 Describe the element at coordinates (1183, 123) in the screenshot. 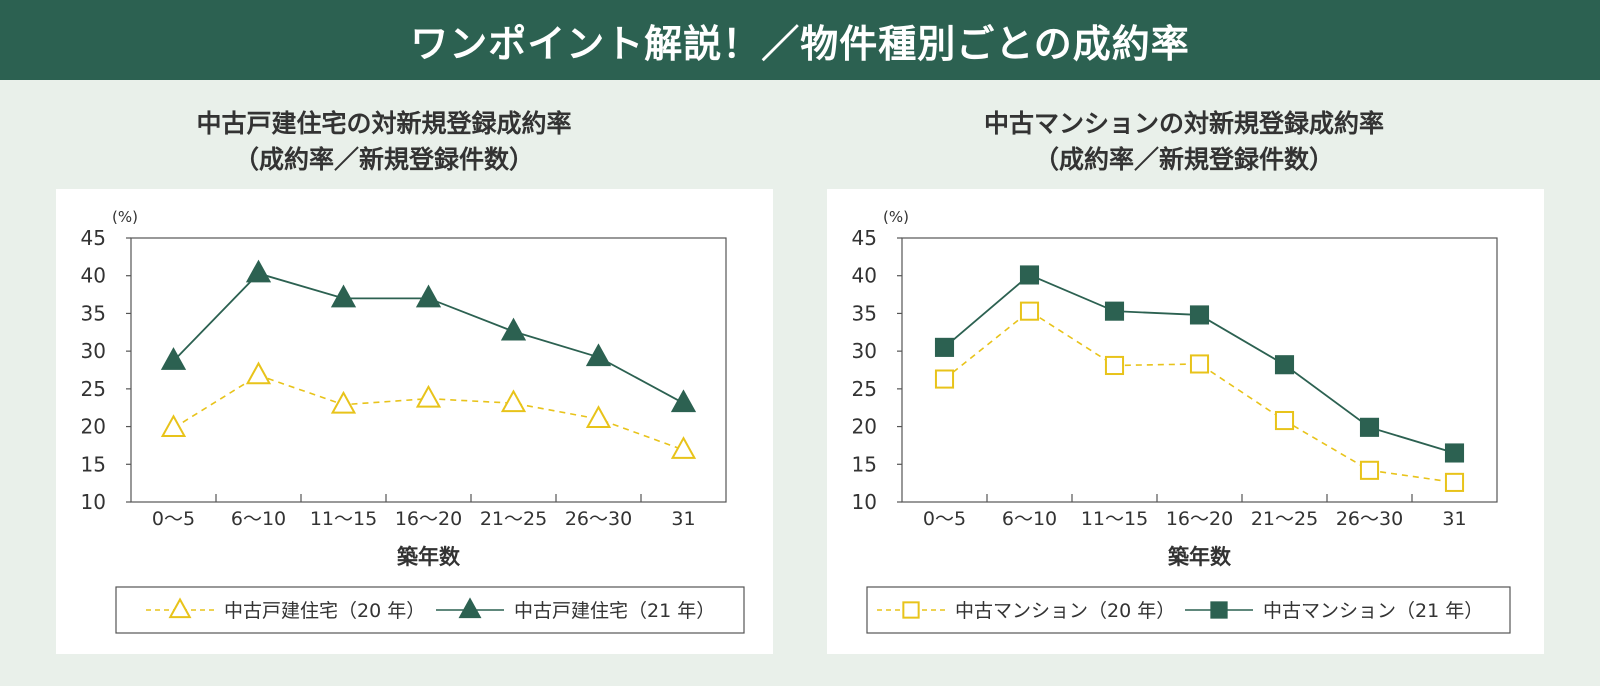

I see `chart-title-line1: 中古マンションの対新規登録成約率` at that location.